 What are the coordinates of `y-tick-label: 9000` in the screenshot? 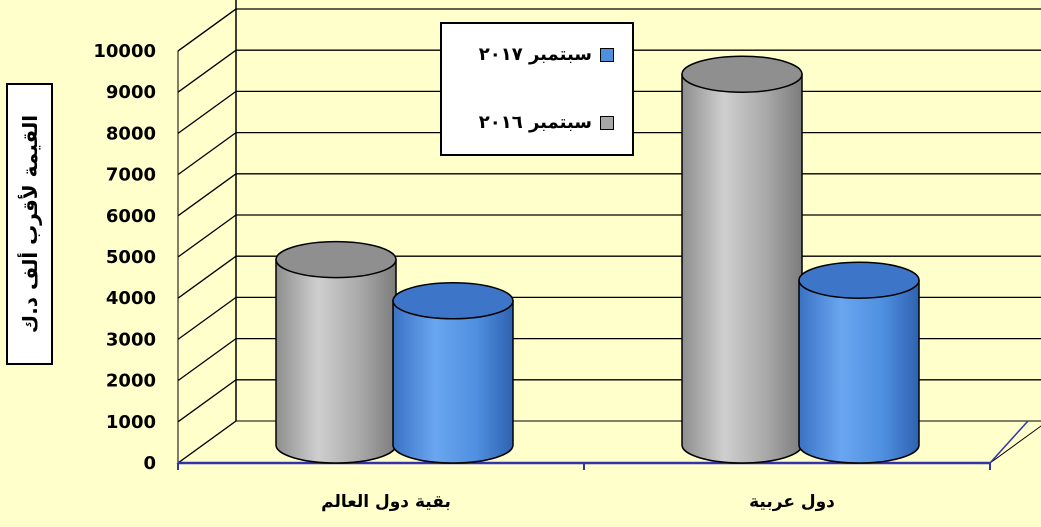 It's located at (131, 92).